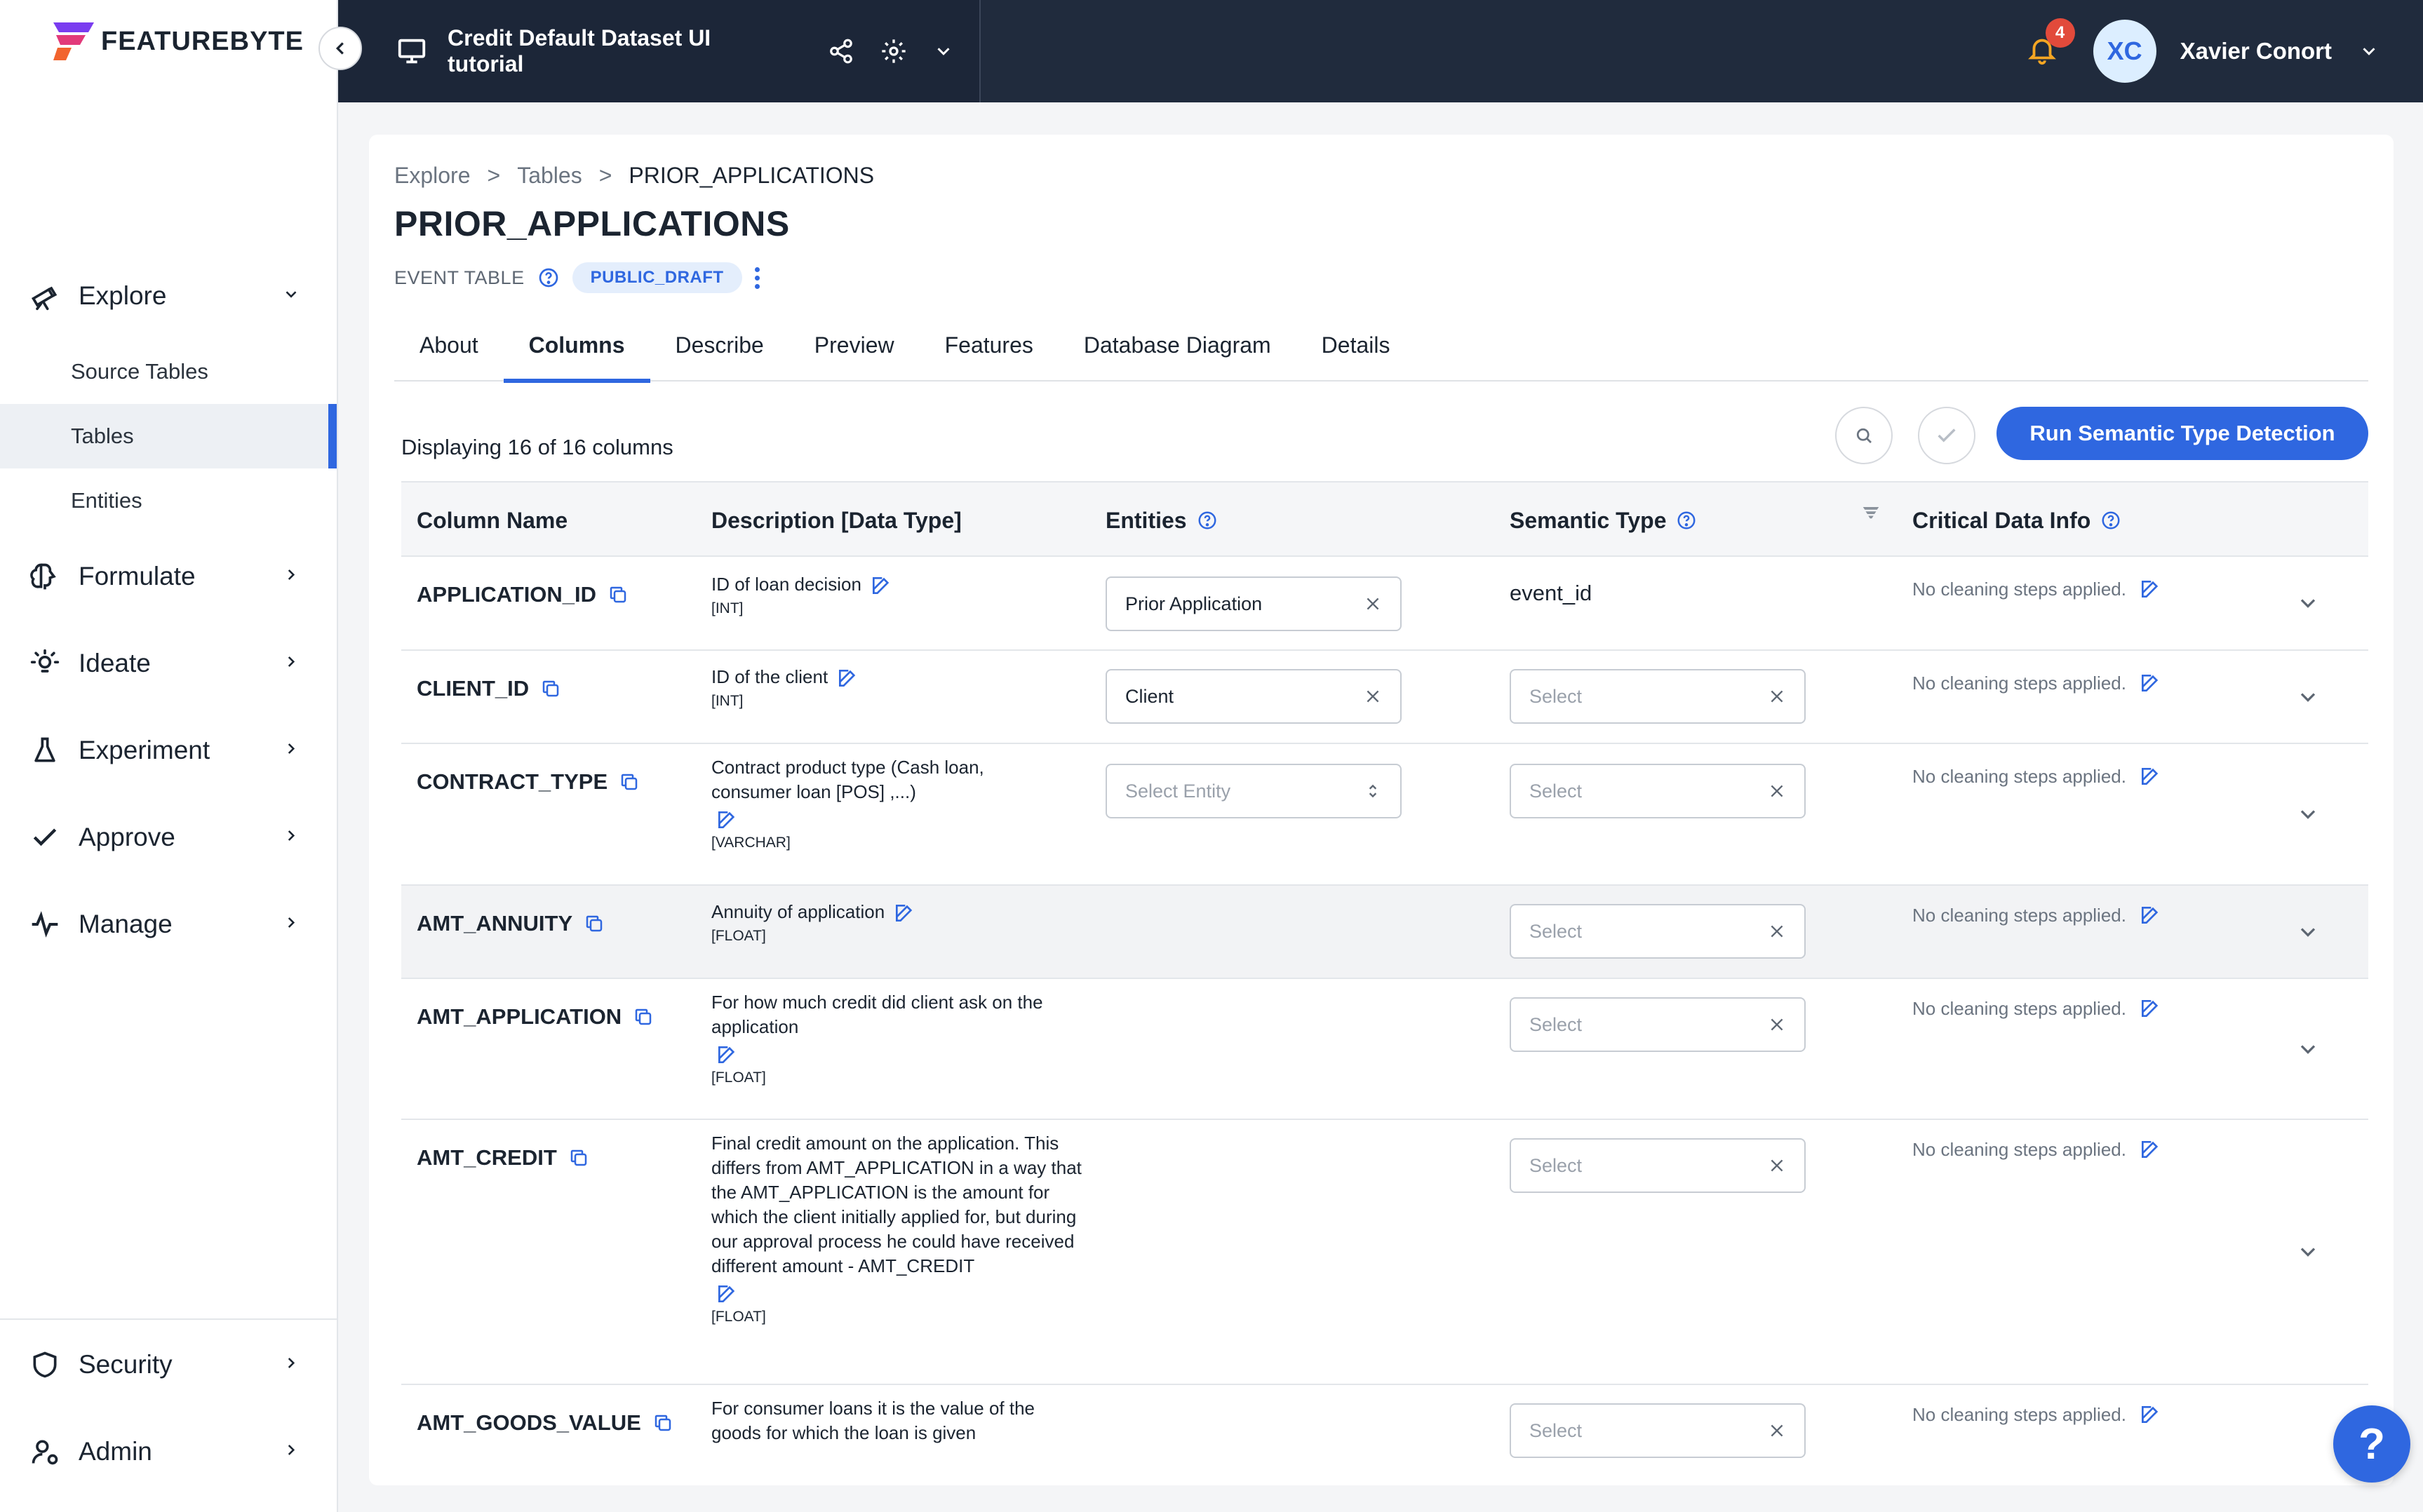 This screenshot has height=1512, width=2423. Describe the element at coordinates (169, 576) in the screenshot. I see `sidebar-item-formulate: Formulate` at that location.